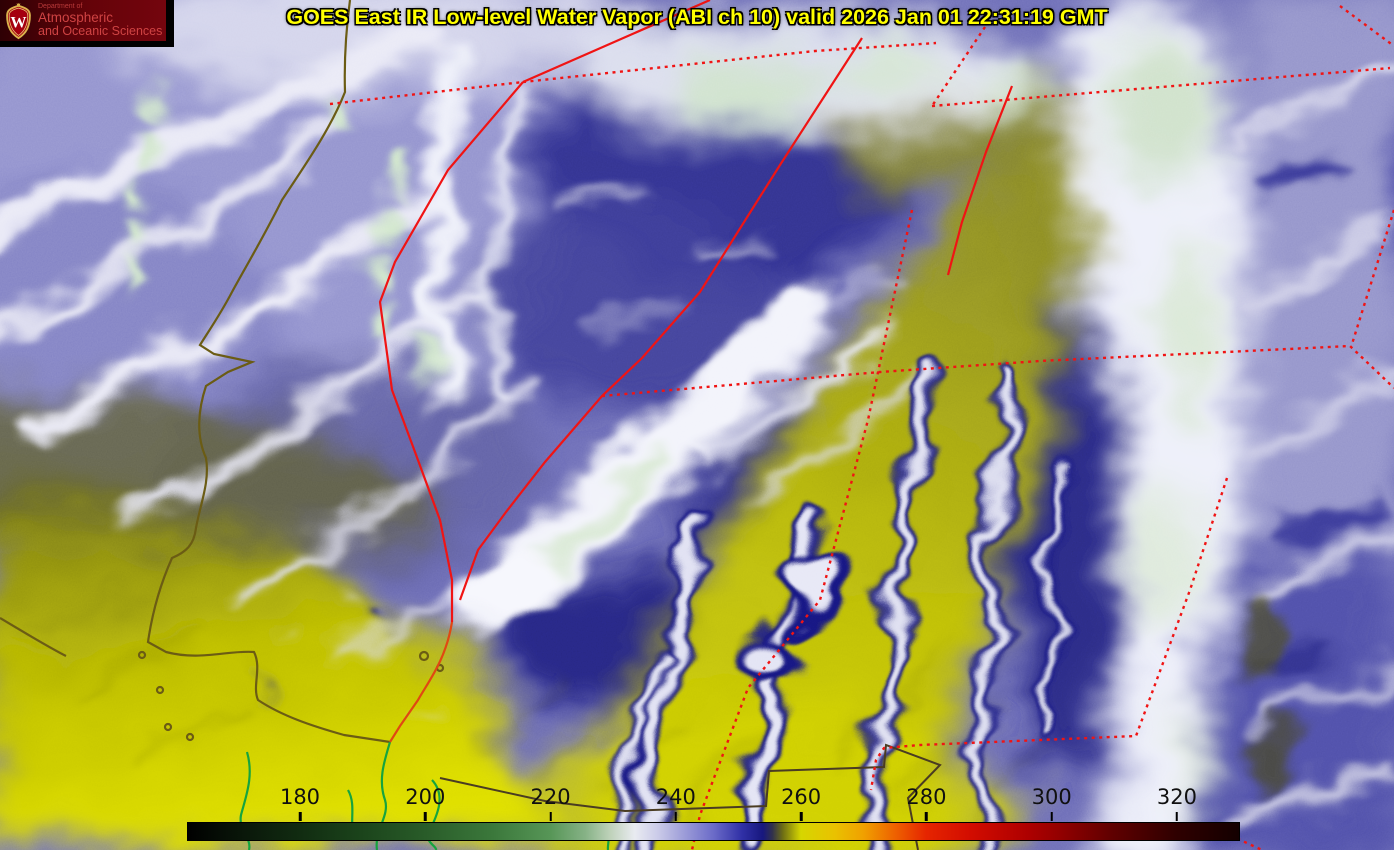 The height and width of the screenshot is (850, 1394). Describe the element at coordinates (713, 831) in the screenshot. I see `colorbar` at that location.